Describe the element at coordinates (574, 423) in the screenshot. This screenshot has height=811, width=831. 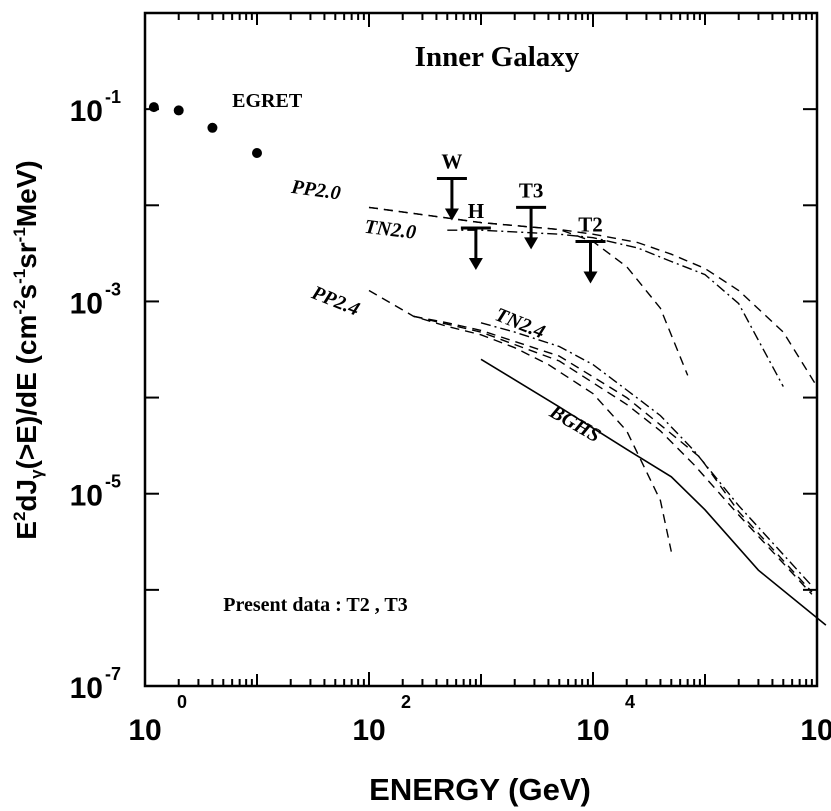
I see `annotation-bghs: BGHS` at that location.